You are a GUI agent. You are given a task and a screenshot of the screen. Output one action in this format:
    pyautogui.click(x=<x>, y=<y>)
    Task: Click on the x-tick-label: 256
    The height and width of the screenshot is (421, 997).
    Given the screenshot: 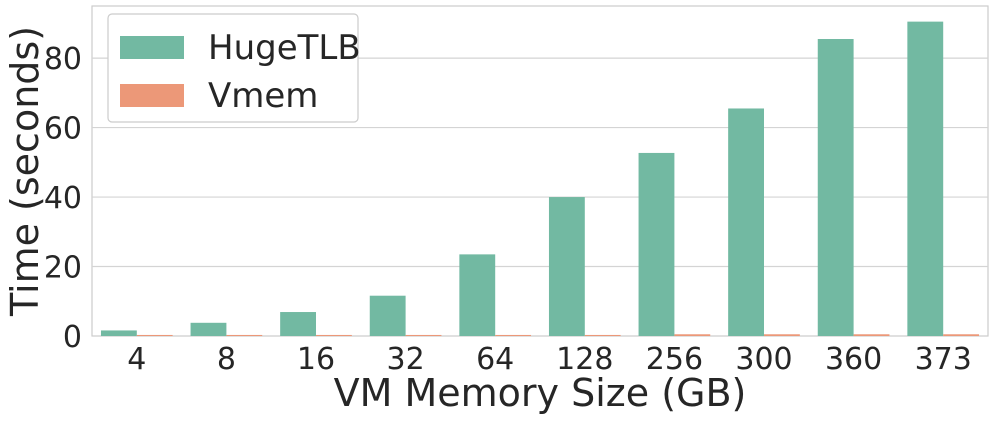 What is the action you would take?
    pyautogui.click(x=674, y=359)
    